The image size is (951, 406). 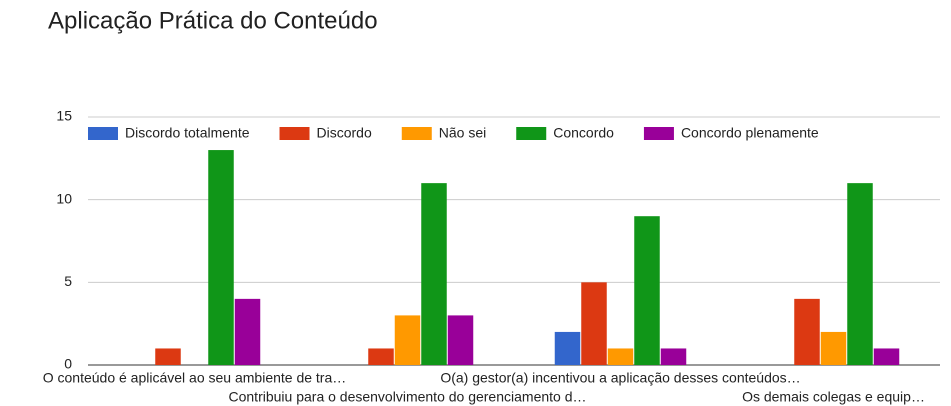 I want to click on legend-label: Concordo, so click(x=583, y=133).